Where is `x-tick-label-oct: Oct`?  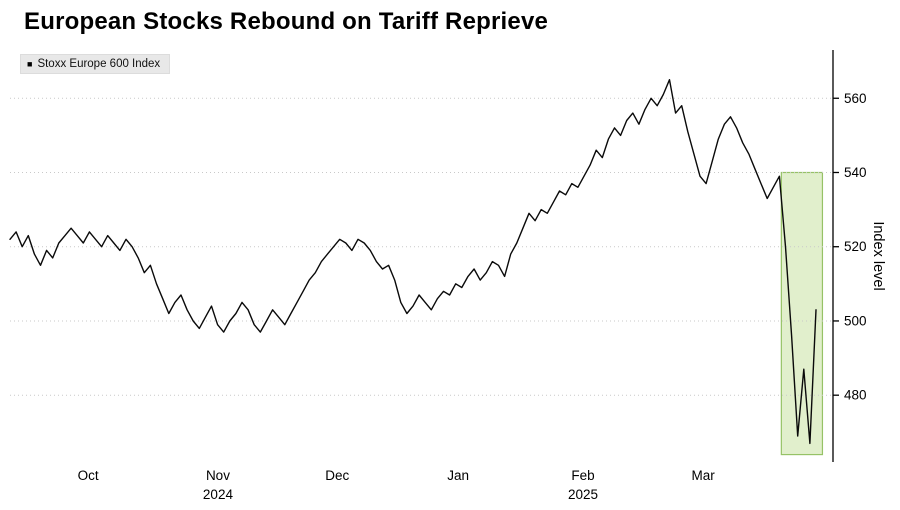
x-tick-label-oct: Oct is located at coordinates (88, 475).